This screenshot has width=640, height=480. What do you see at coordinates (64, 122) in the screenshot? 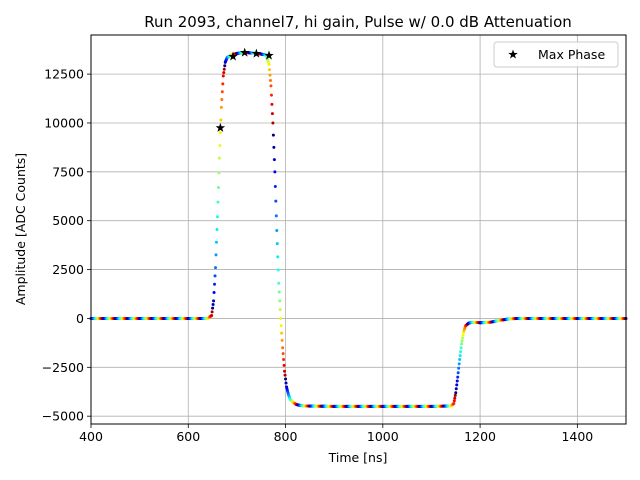
I see `y-tick-label: 10000` at bounding box center [64, 122].